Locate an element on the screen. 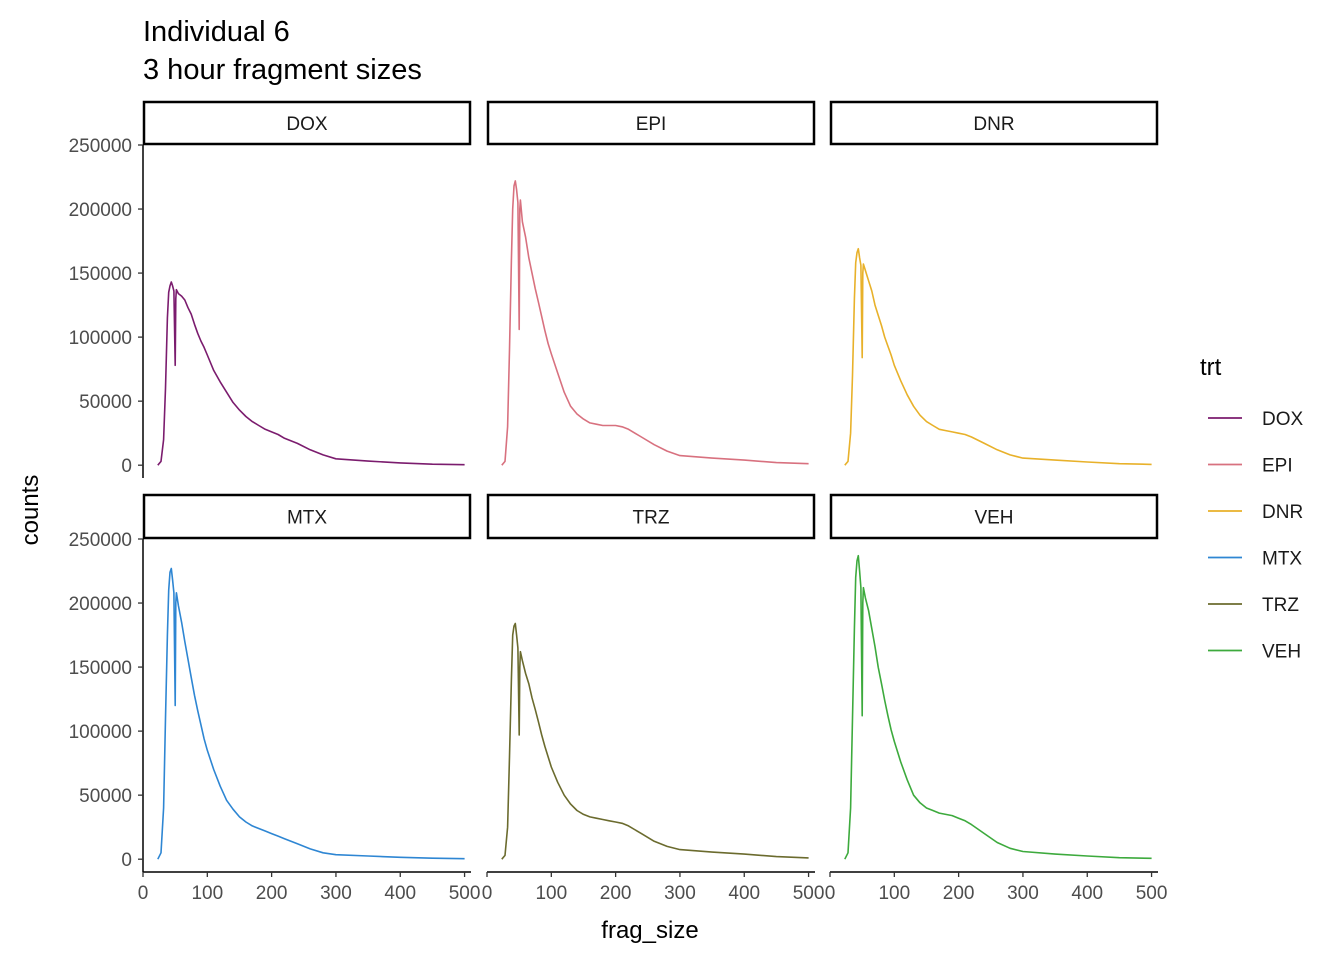 The image size is (1344, 960). legend: DOX EPI DNR MTX TRZ VEH is located at coordinates (1256, 536).